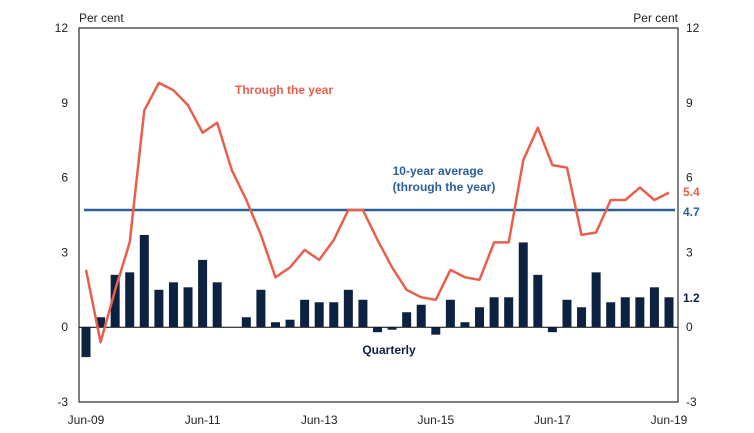 Image resolution: width=754 pixels, height=433 pixels. What do you see at coordinates (86, 420) in the screenshot?
I see `x-tick-0: Jun-09` at bounding box center [86, 420].